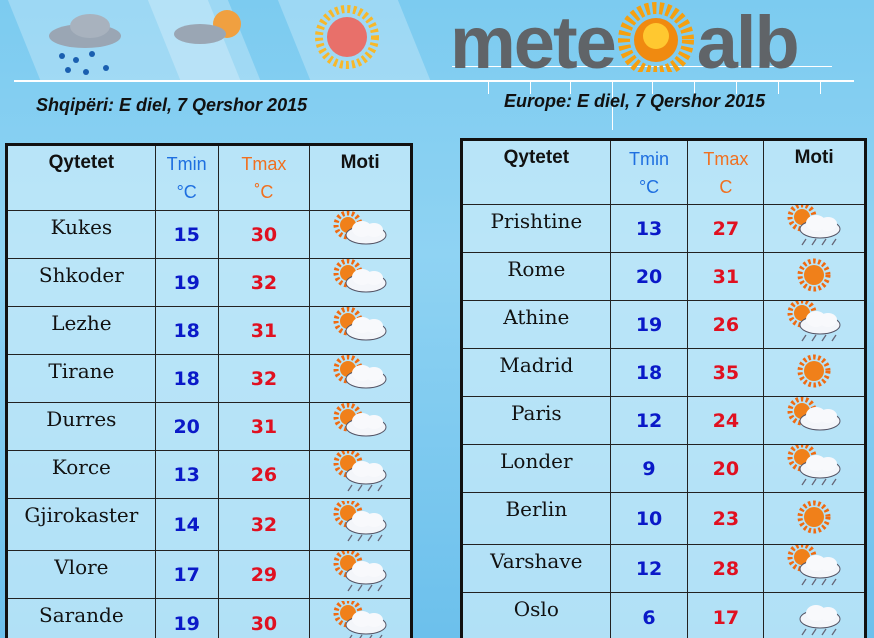  What do you see at coordinates (81, 330) in the screenshot?
I see `city-name: Lezhe` at bounding box center [81, 330].